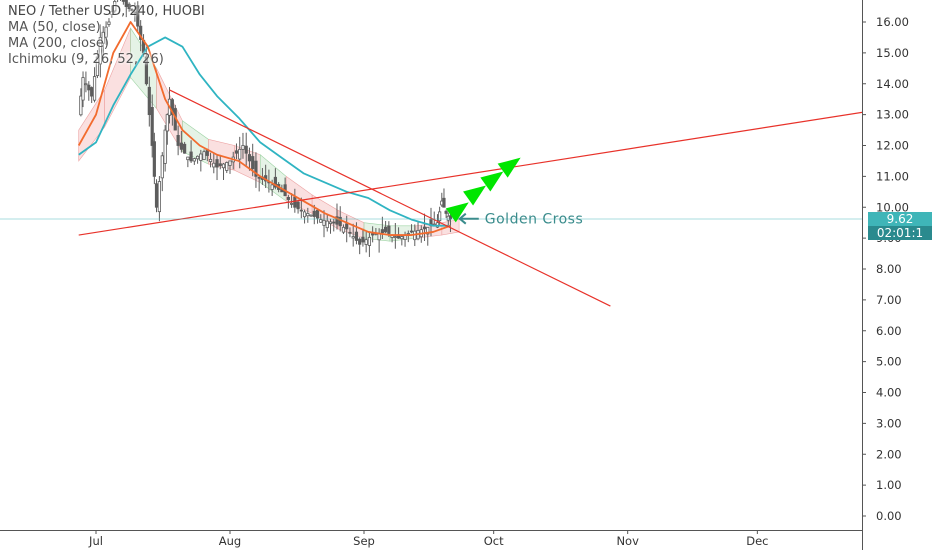 This screenshot has height=550, width=932. I want to click on price-tick-label: 15.00, so click(892, 53).